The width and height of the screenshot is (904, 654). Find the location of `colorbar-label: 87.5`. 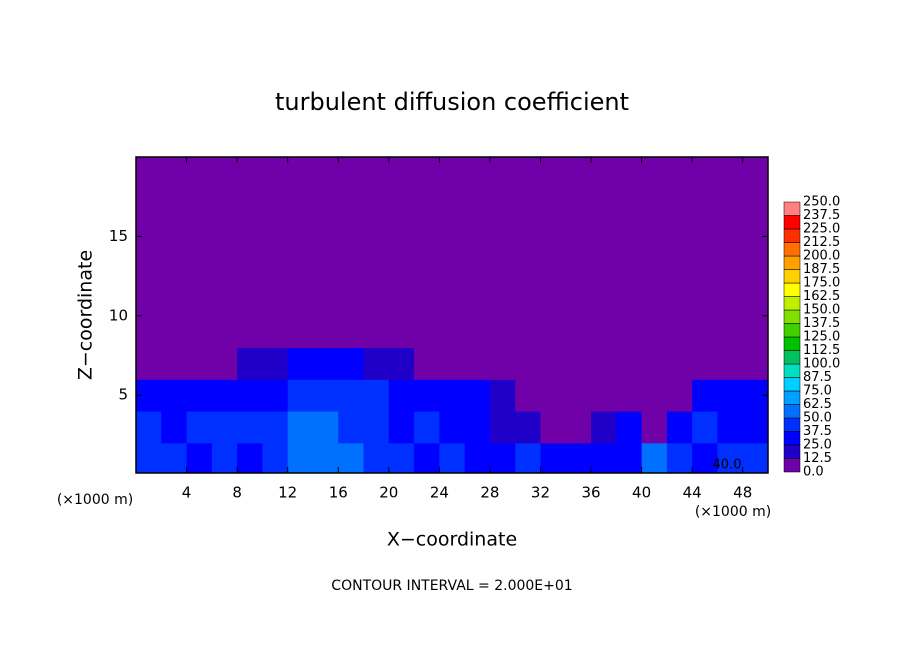

colorbar-label: 87.5 is located at coordinates (817, 377).